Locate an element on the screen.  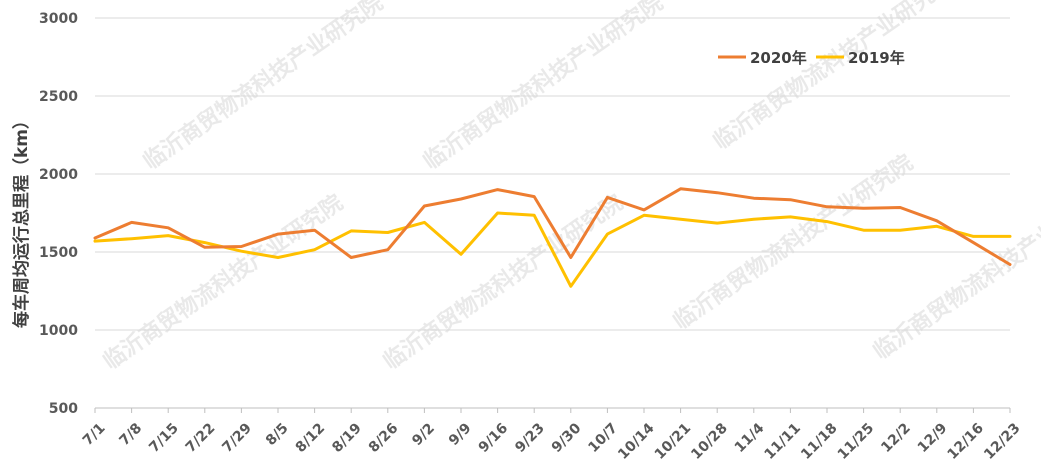
x-tick-label: 7/22 is located at coordinates (201, 438).